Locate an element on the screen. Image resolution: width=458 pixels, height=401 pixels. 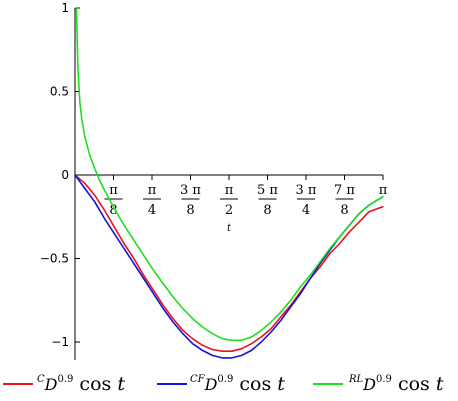
y-tick-label: 1 is located at coordinates (65, 8).